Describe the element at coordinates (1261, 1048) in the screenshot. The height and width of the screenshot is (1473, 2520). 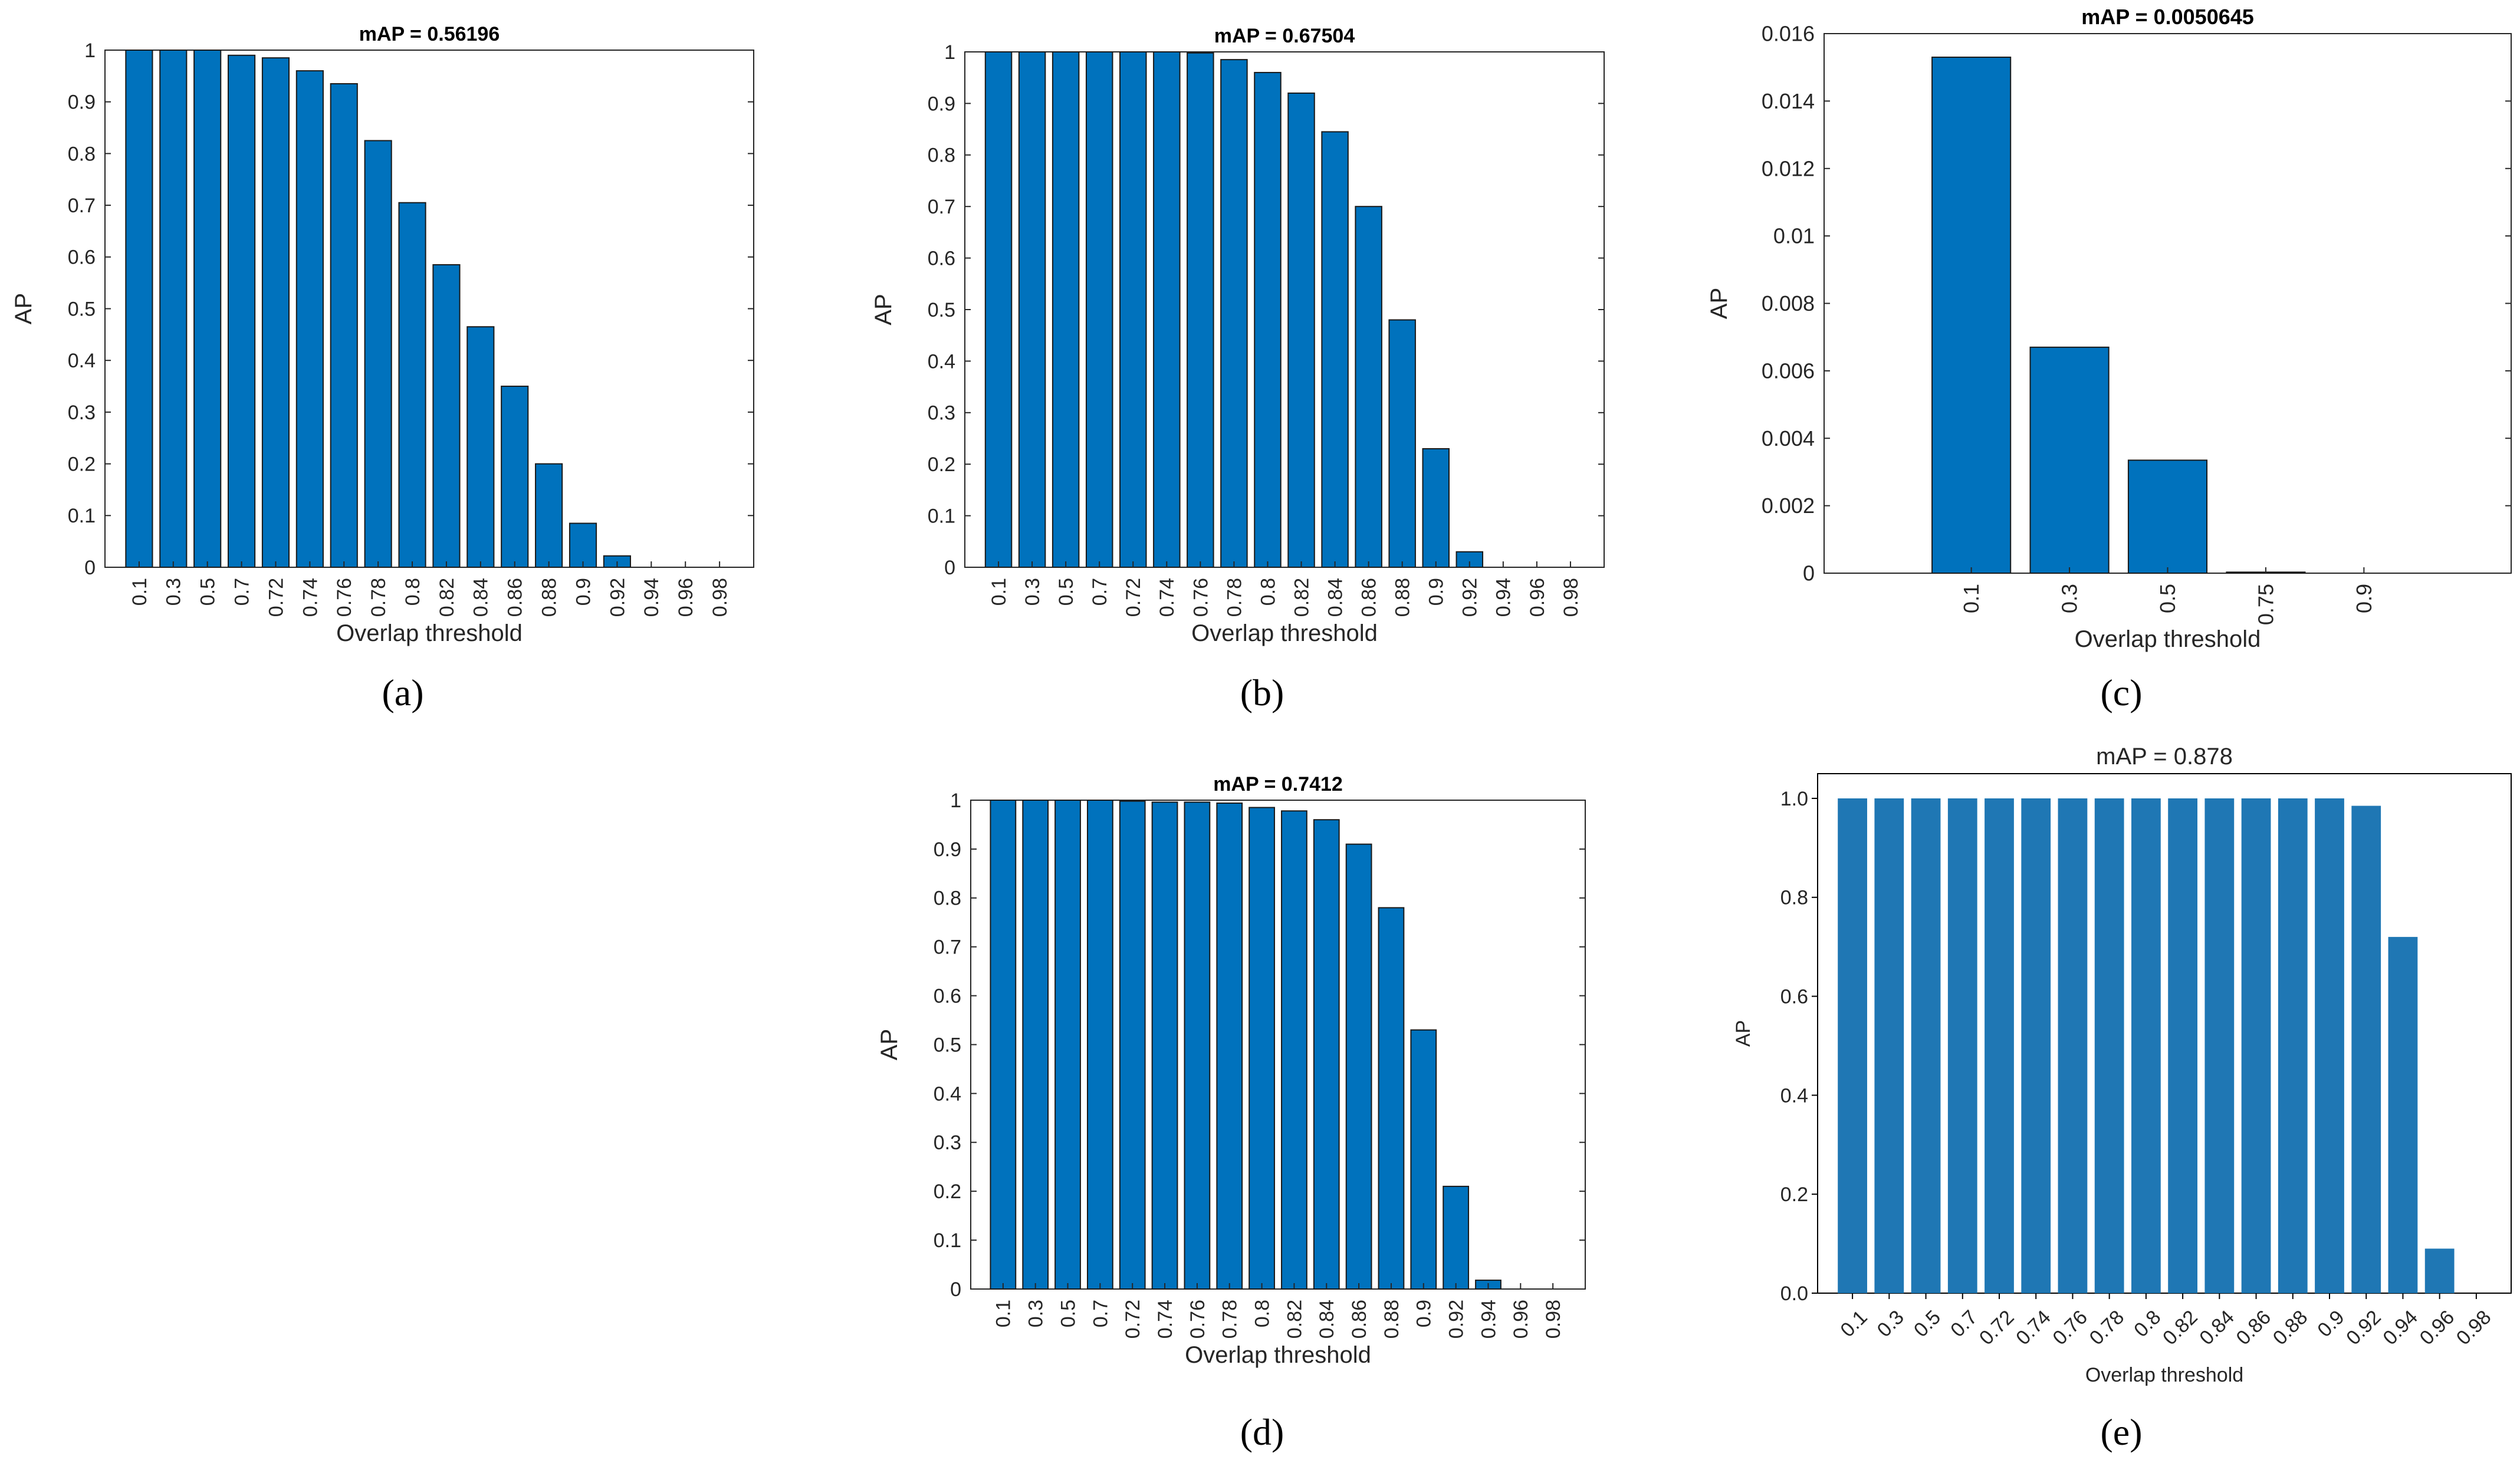
I see `bar-d-0.8` at that location.